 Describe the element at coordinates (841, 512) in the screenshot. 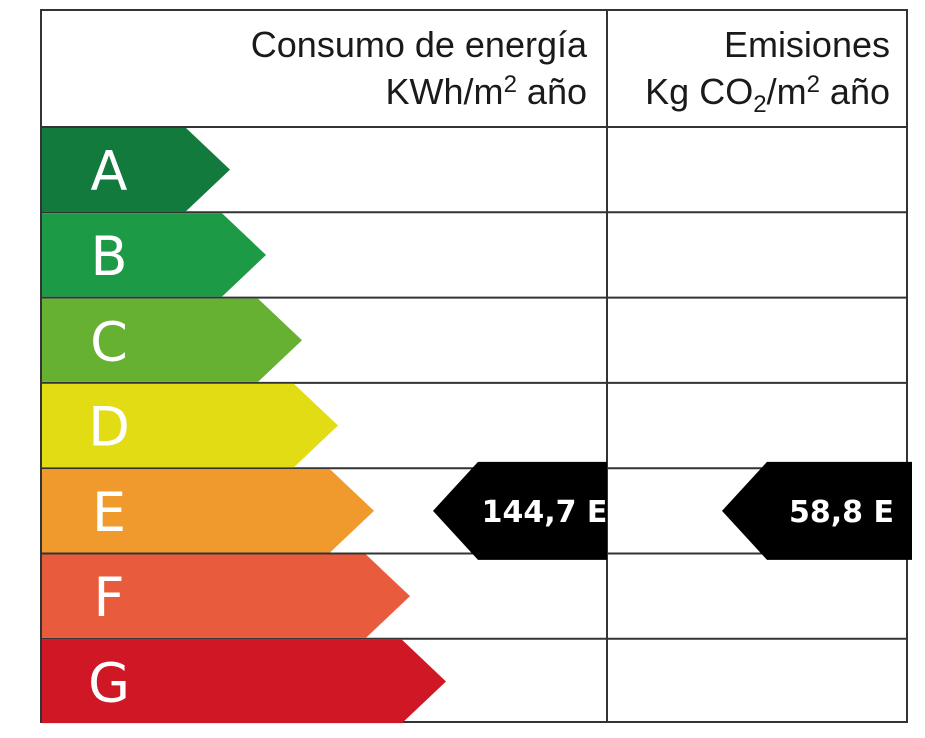

I see `emissions-value-label: 58,8 E` at that location.